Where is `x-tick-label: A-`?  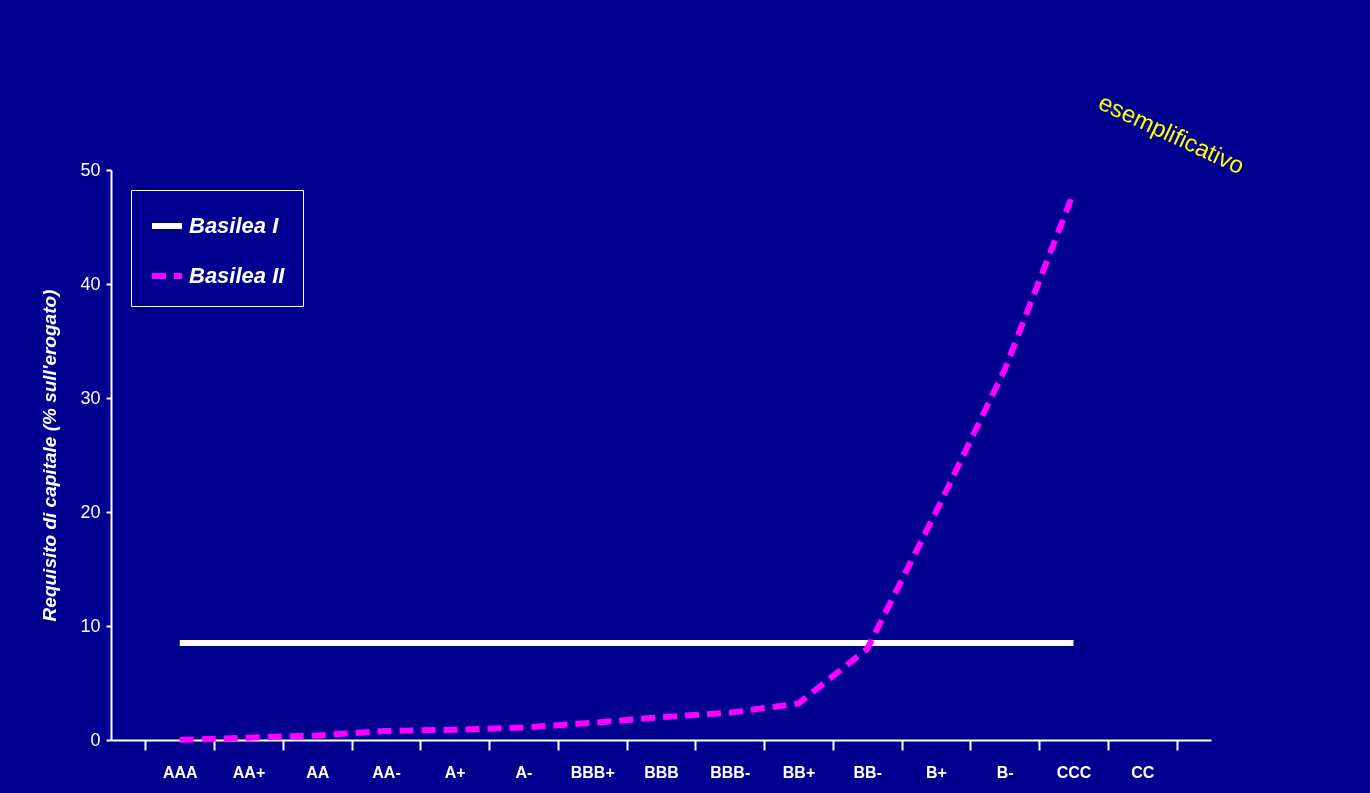
x-tick-label: A- is located at coordinates (524, 772).